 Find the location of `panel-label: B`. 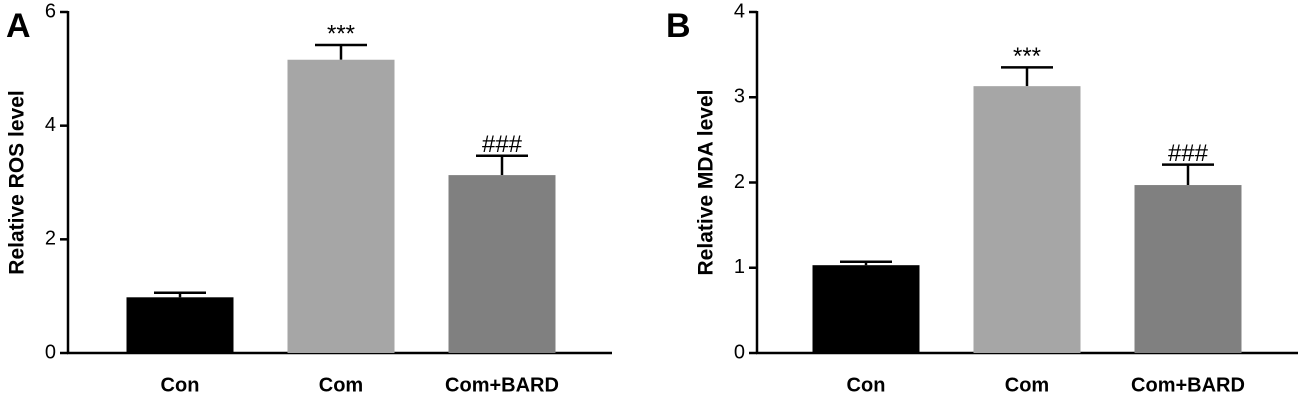

panel-label: B is located at coordinates (678, 26).